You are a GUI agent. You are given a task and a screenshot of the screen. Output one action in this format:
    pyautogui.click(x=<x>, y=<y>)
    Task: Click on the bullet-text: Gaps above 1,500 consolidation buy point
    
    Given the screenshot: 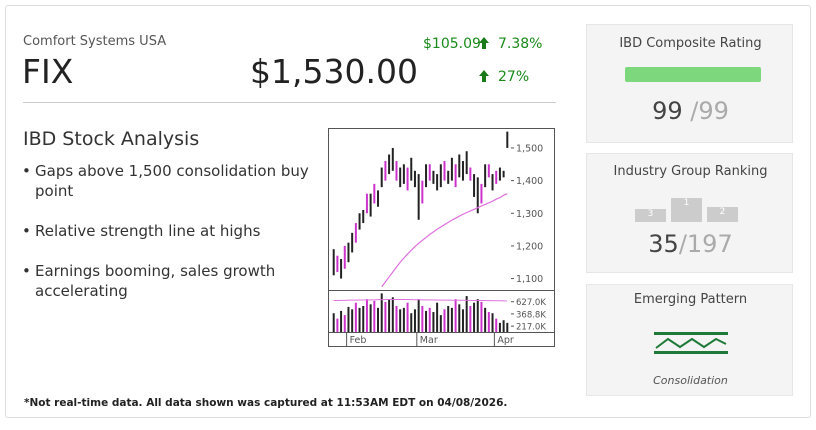 What is the action you would take?
    pyautogui.click(x=172, y=181)
    